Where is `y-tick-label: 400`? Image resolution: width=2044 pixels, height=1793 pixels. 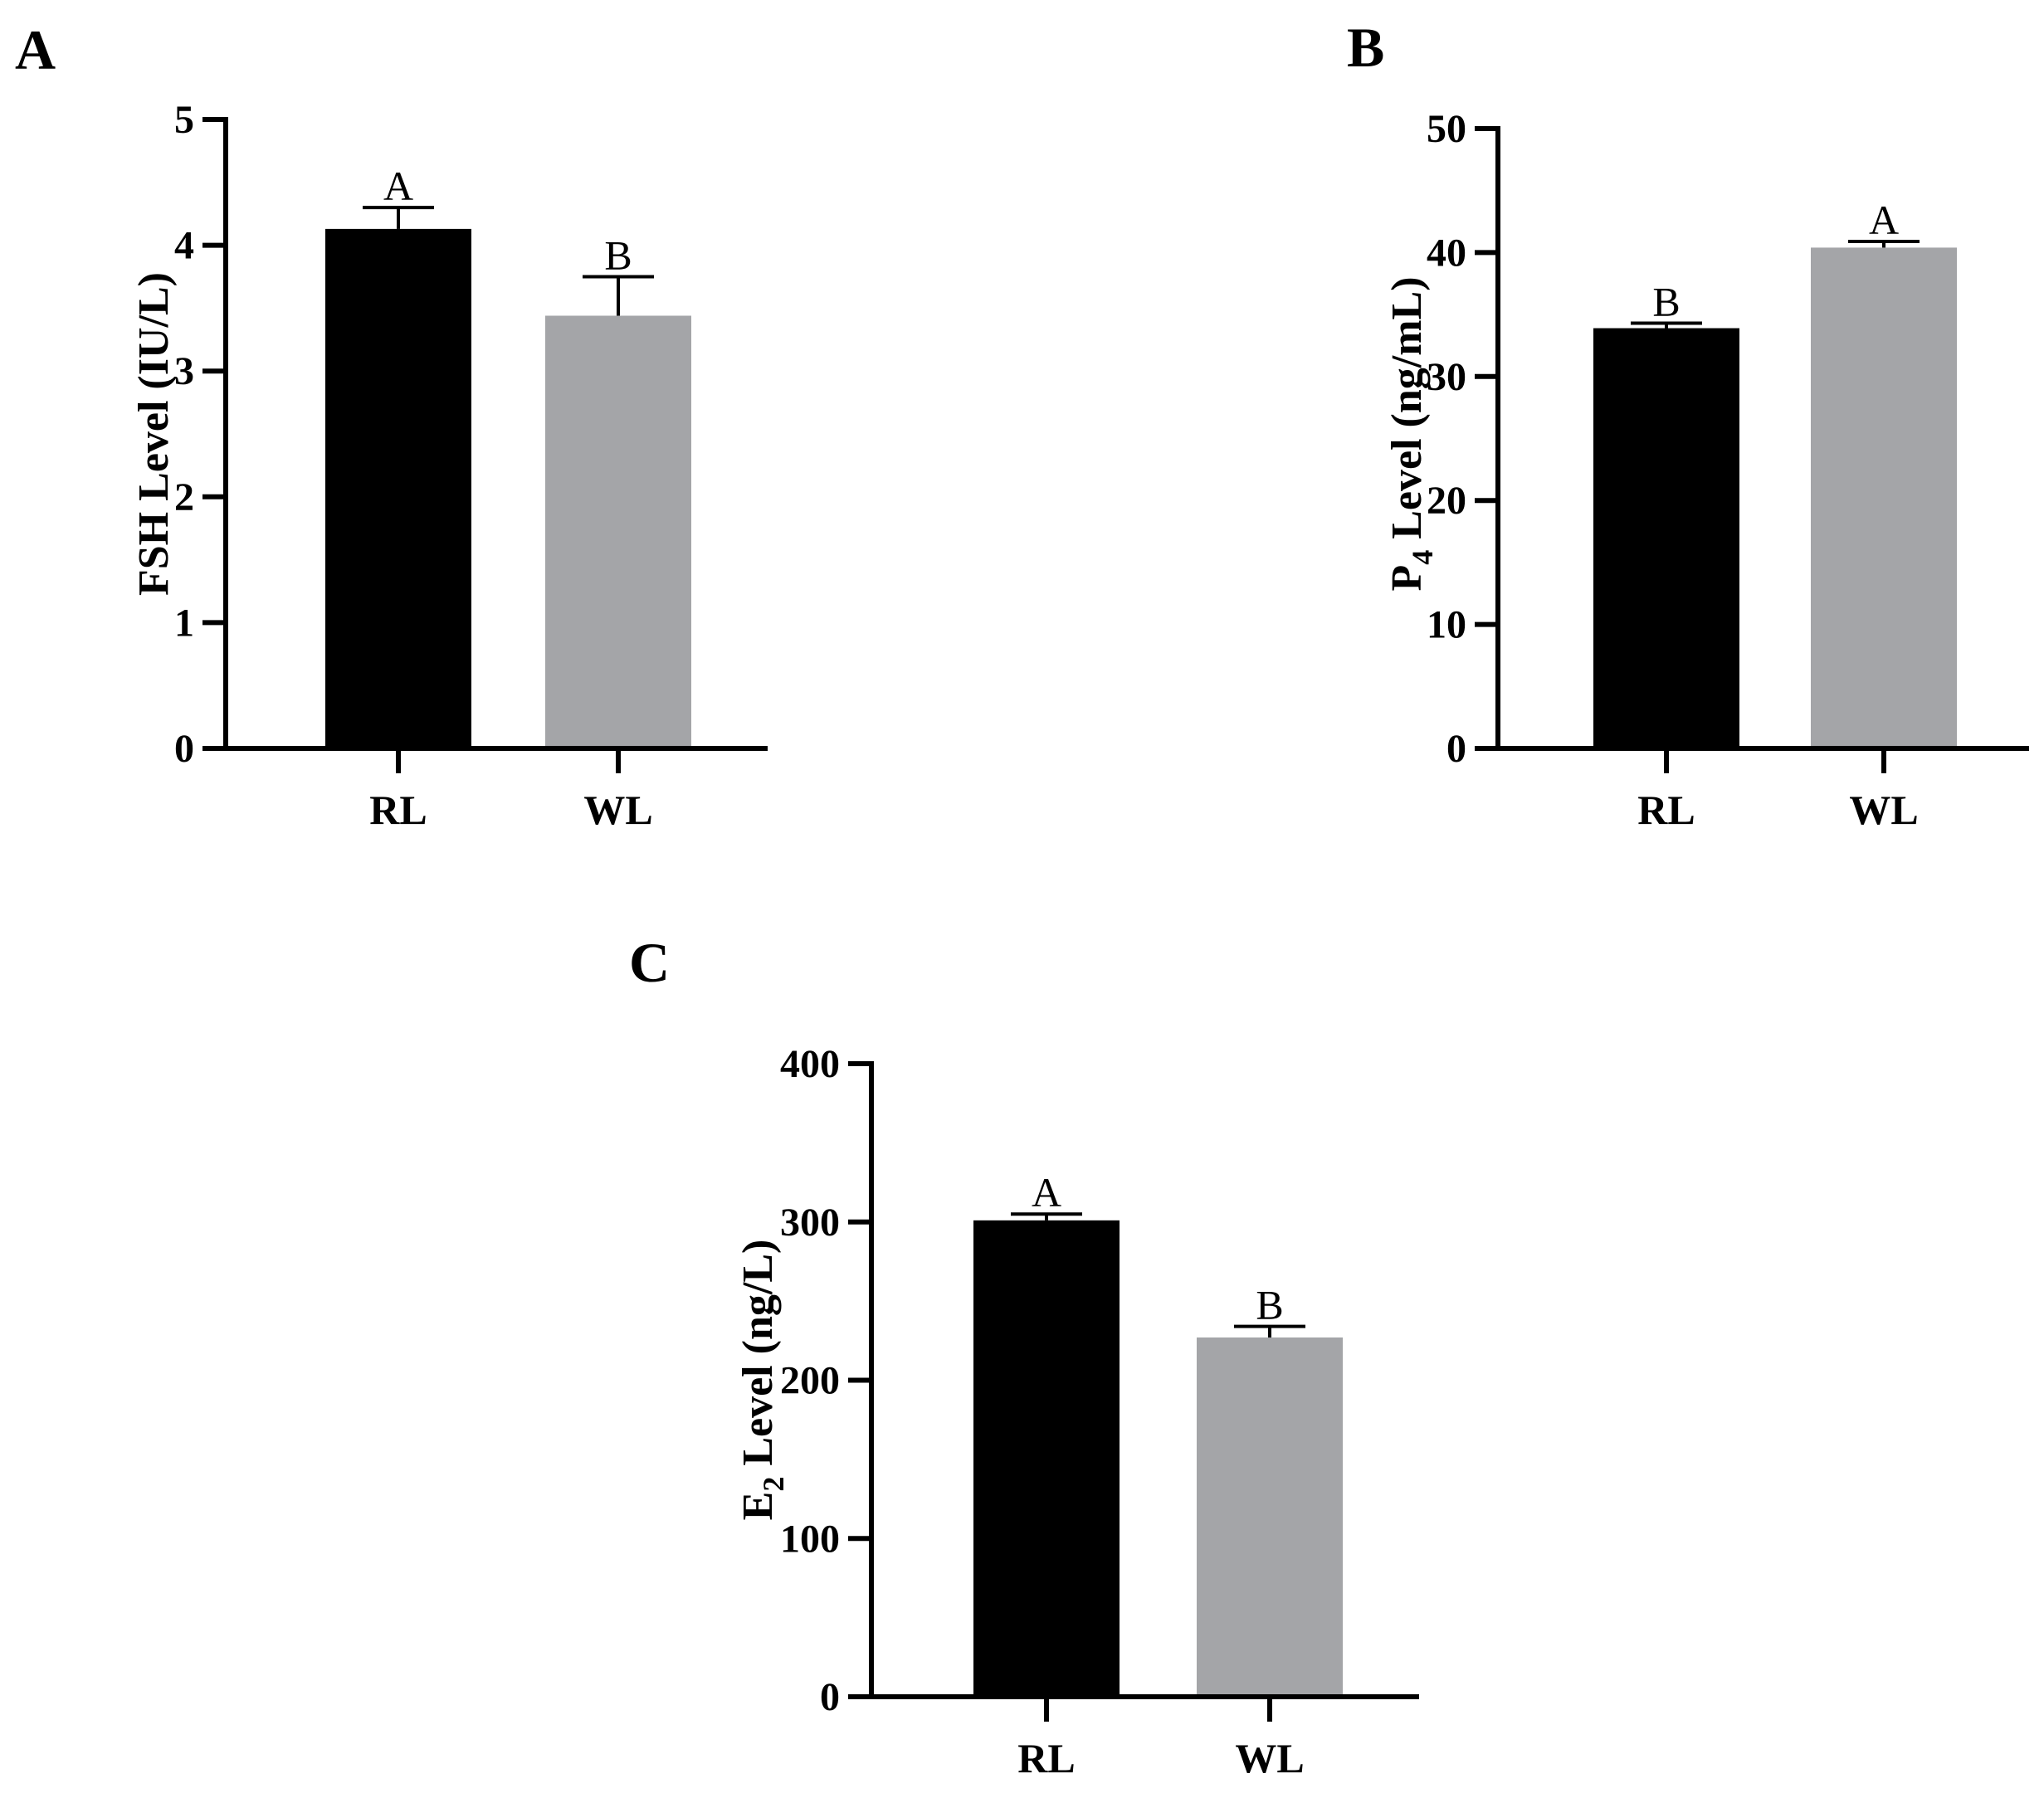 y-tick-label: 400 is located at coordinates (810, 1064).